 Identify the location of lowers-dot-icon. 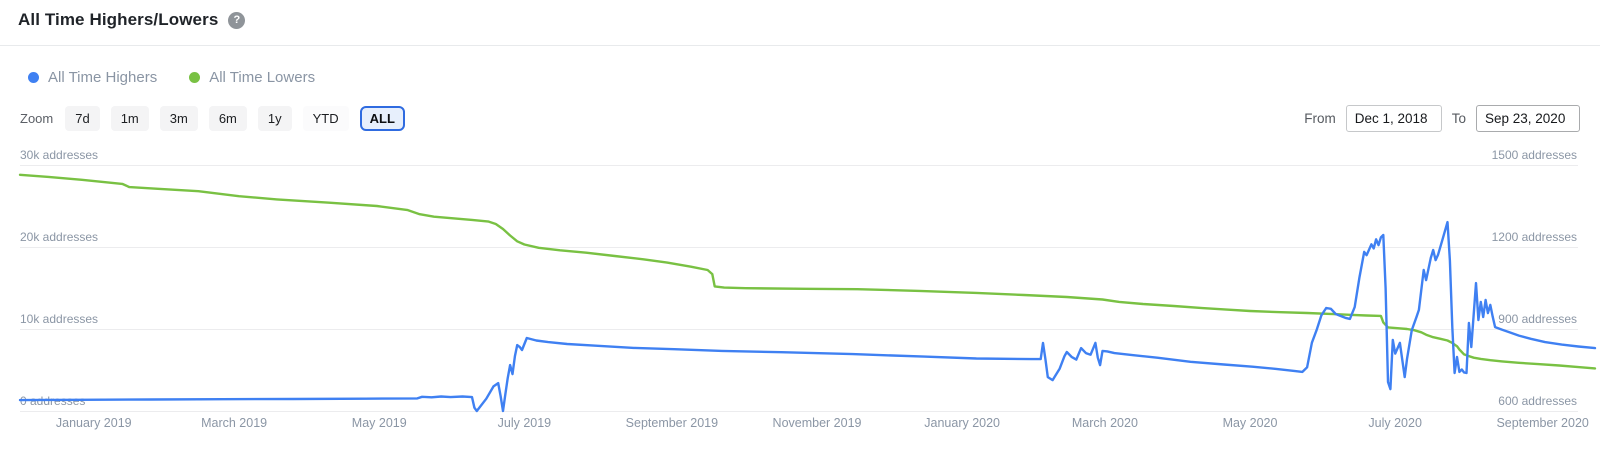
(195, 77).